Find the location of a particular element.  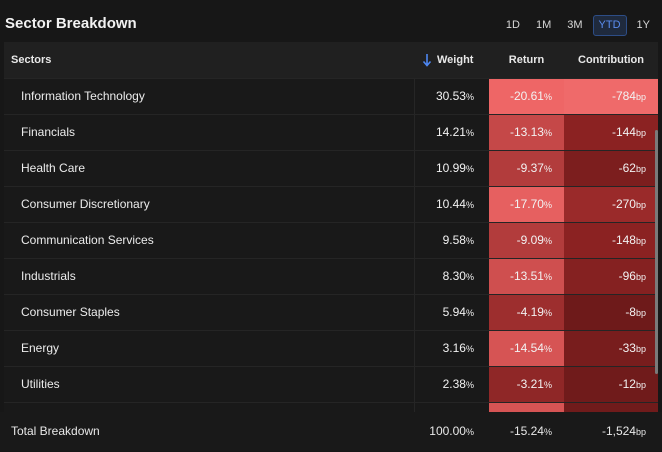

table-row: Health Care 10.99% -9.37% -62bp is located at coordinates (331, 168).